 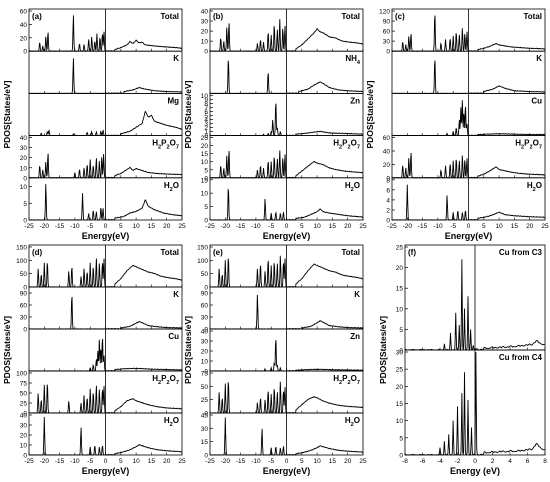 I want to click on pdos-subpanel: 0 30 60 90 120 Total, so click(x=462, y=32).